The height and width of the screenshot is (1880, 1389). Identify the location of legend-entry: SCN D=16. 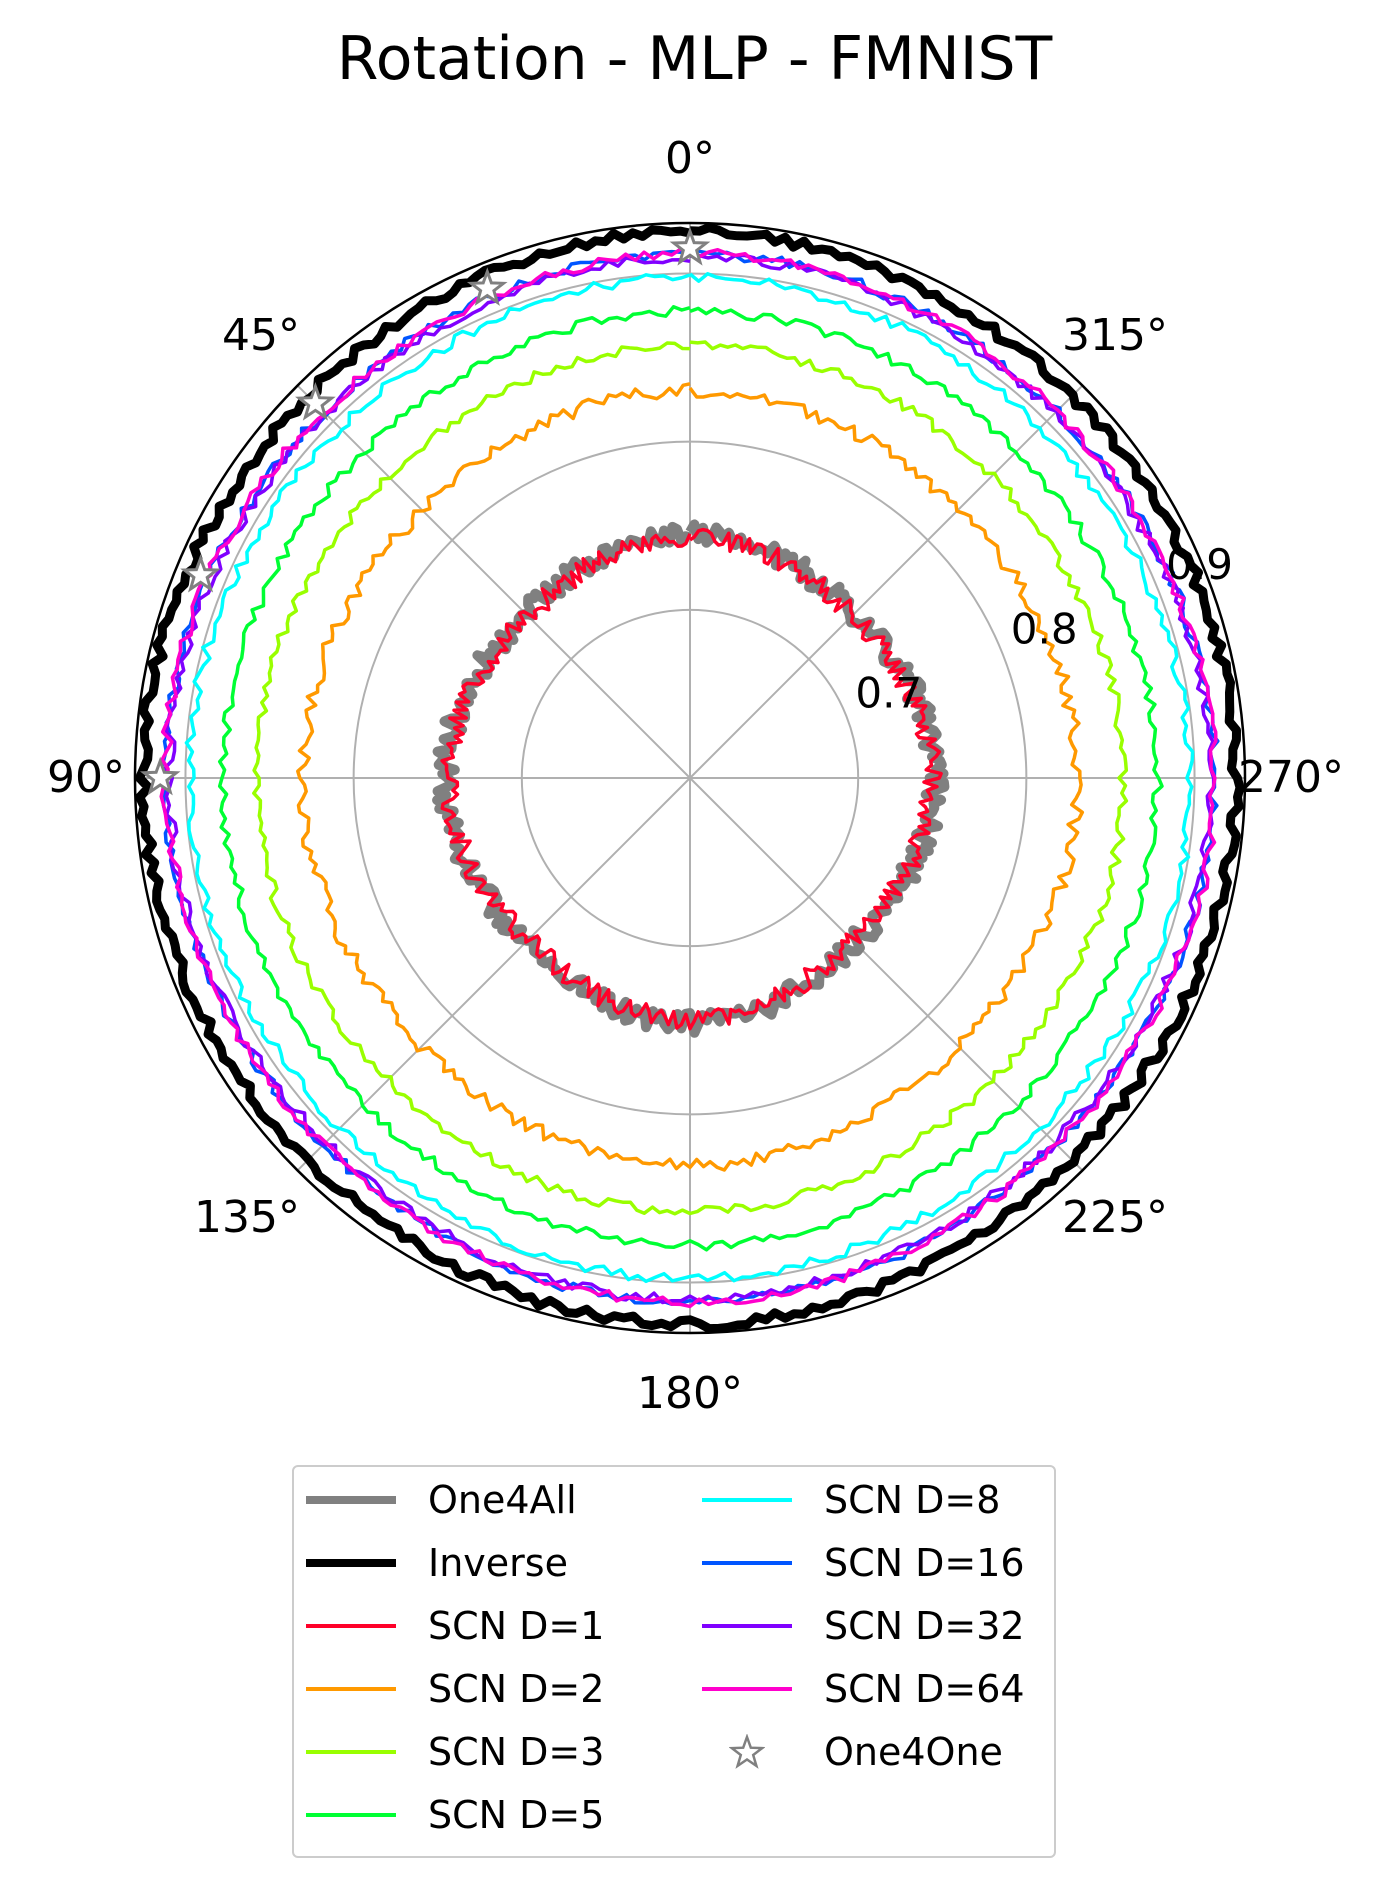
(863, 1563).